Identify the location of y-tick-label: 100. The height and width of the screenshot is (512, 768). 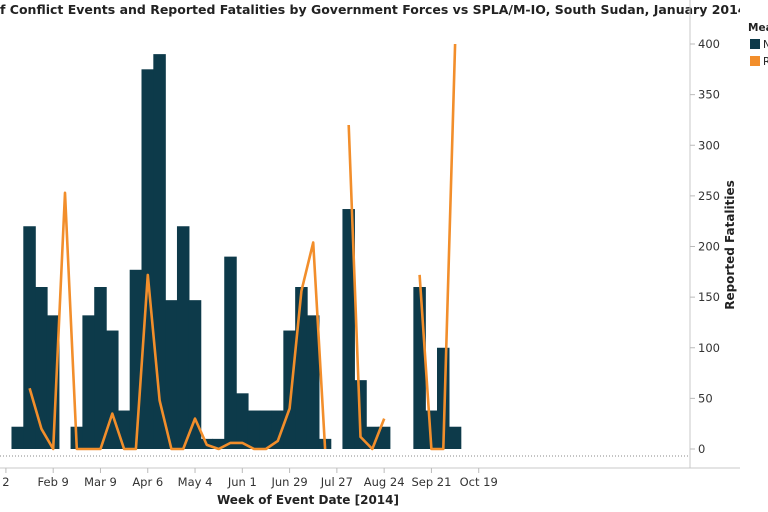
(709, 348).